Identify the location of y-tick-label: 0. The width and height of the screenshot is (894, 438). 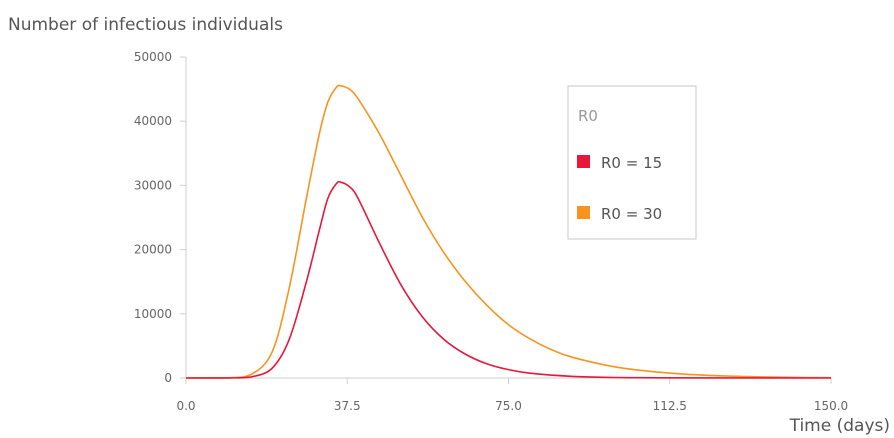
(168, 378).